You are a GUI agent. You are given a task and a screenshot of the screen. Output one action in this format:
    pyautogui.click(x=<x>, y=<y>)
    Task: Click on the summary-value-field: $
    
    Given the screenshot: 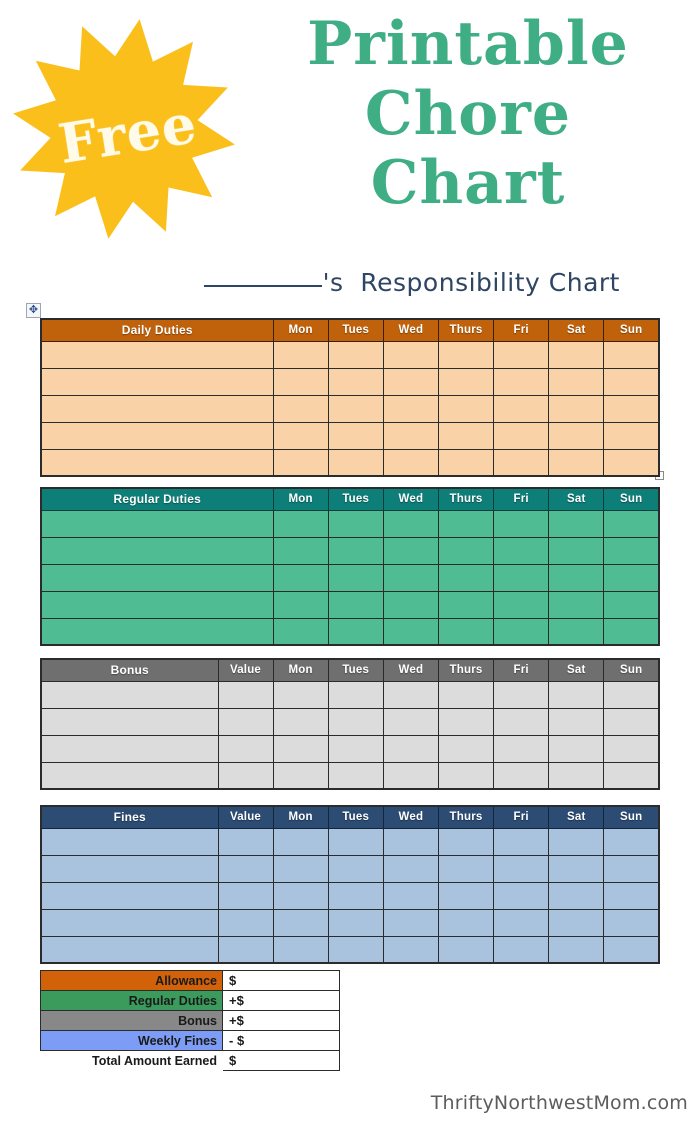 What is the action you would take?
    pyautogui.click(x=281, y=1060)
    